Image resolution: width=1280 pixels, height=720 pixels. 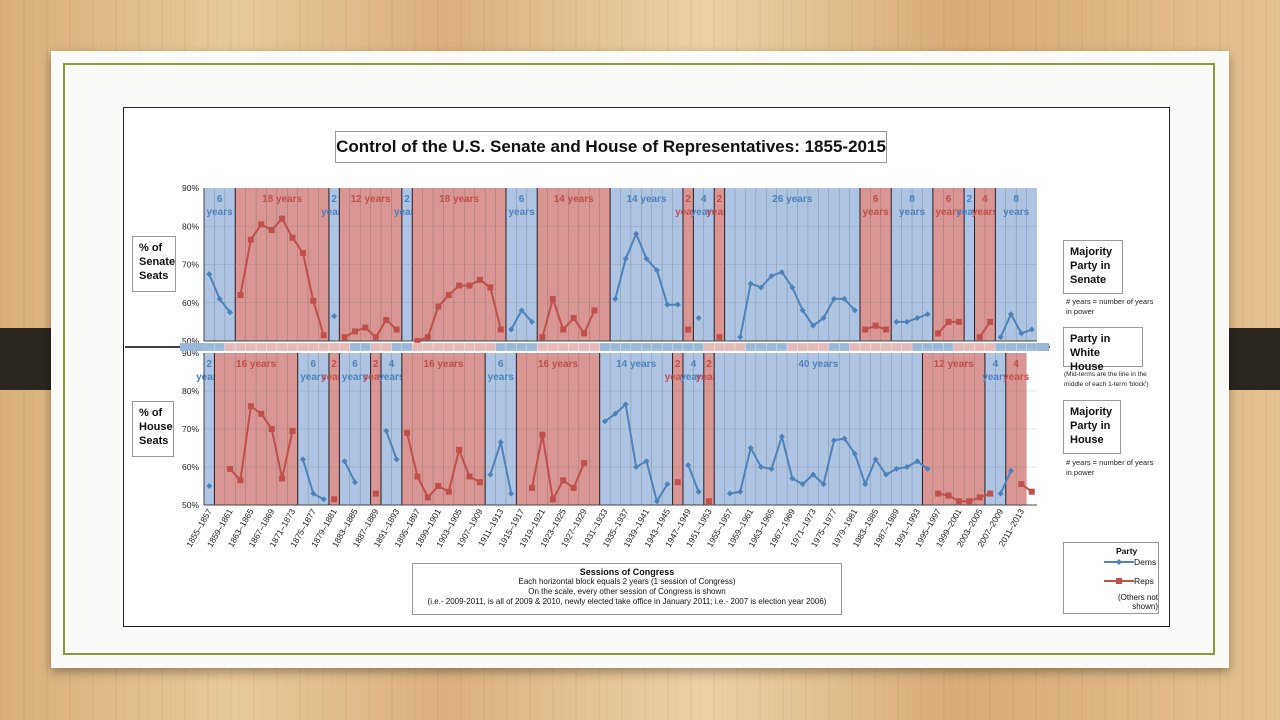 I want to click on majority-senate-line: Party in, so click(x=1090, y=266).